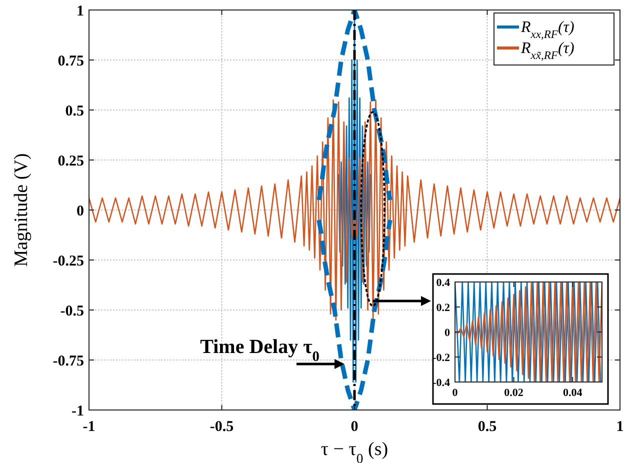 The height and width of the screenshot is (463, 634). Describe the element at coordinates (487, 427) in the screenshot. I see `x-tick-label: 0.5` at that location.